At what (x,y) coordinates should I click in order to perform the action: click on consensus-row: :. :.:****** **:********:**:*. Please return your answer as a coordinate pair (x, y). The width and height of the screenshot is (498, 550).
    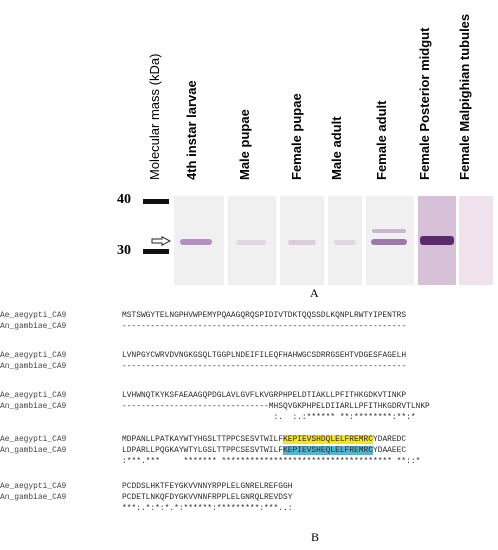
    Looking at the image, I should click on (208, 417).